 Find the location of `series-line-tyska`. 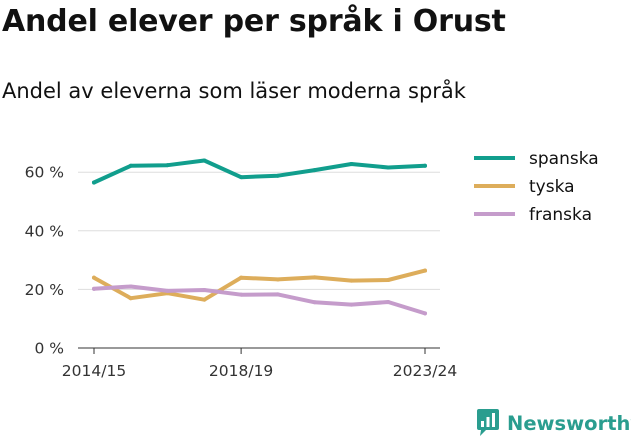

series-line-tyska is located at coordinates (259, 285).